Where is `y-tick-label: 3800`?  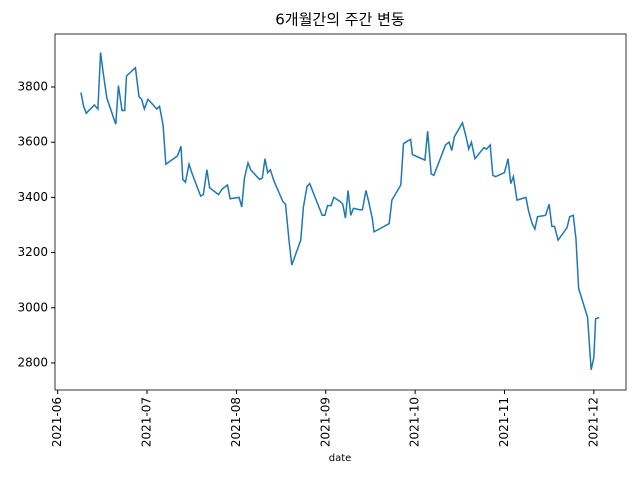
y-tick-label: 3800 is located at coordinates (32, 86).